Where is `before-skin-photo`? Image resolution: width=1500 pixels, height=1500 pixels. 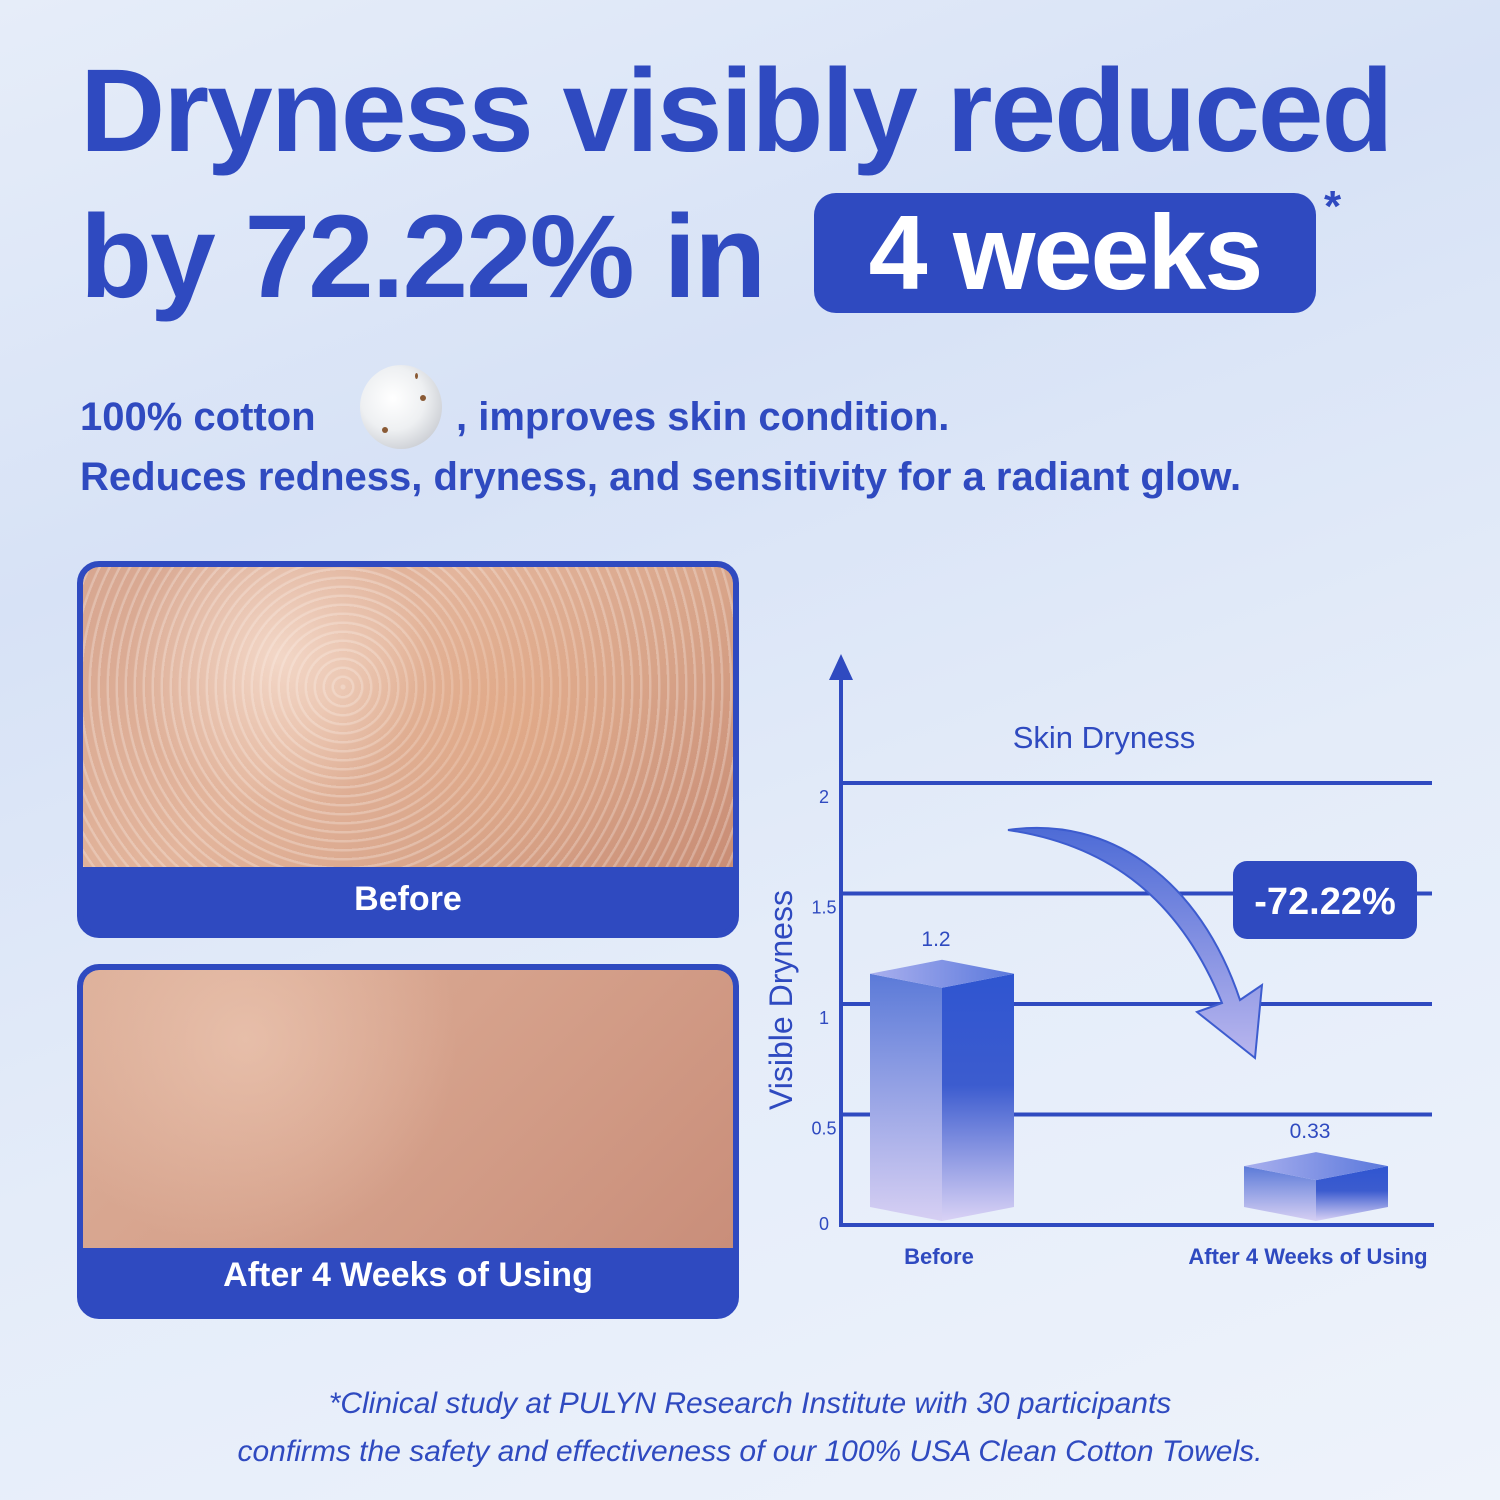 before-skin-photo is located at coordinates (408, 717).